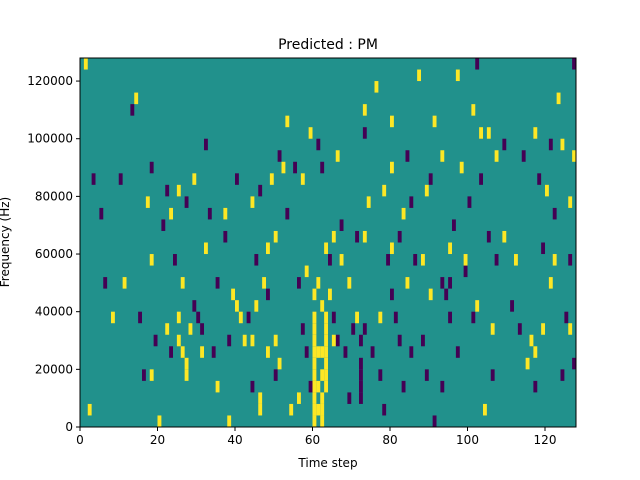  Describe the element at coordinates (69, 427) in the screenshot. I see `y-tick-label: 0` at that location.